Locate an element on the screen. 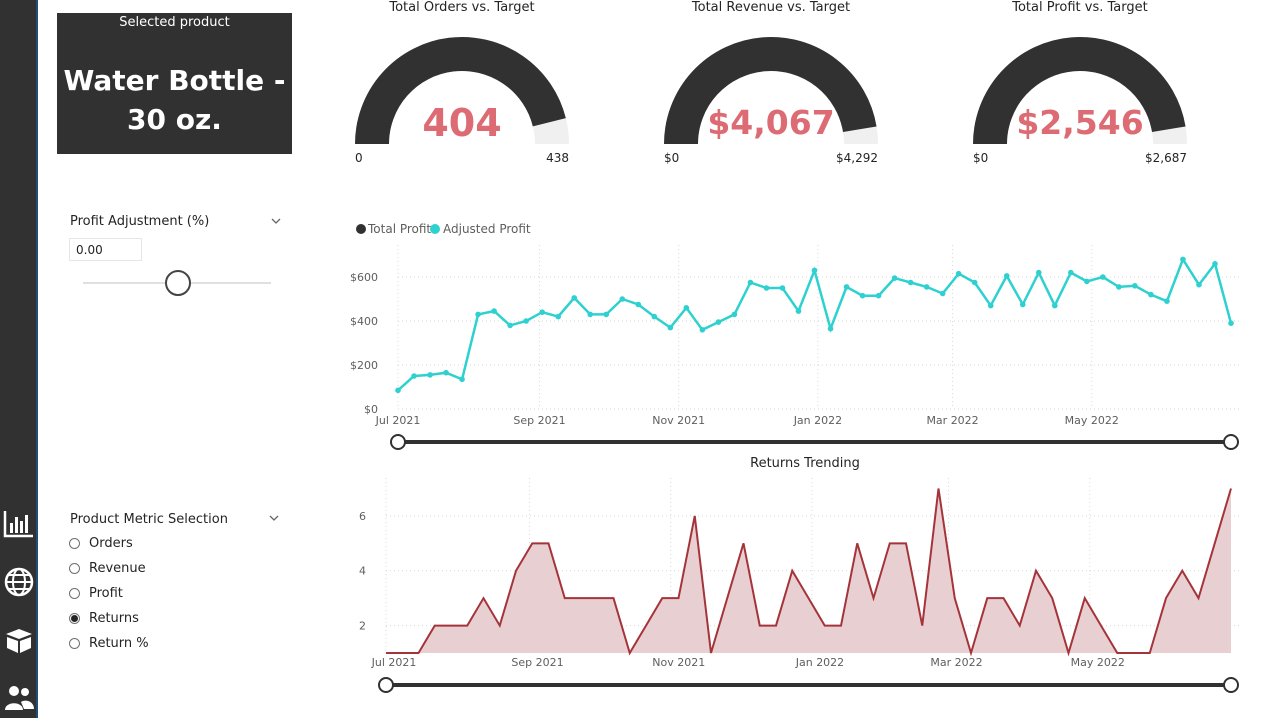 Image resolution: width=1278 pixels, height=718 pixels. nav-rail is located at coordinates (19, 359).